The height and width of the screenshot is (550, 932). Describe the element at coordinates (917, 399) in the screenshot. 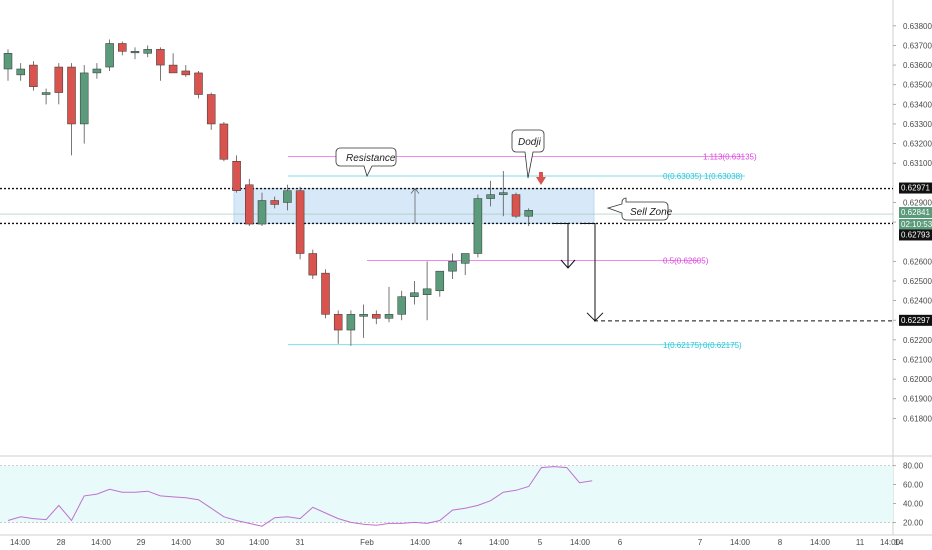

I see `price-tick-label: 0.61900` at that location.